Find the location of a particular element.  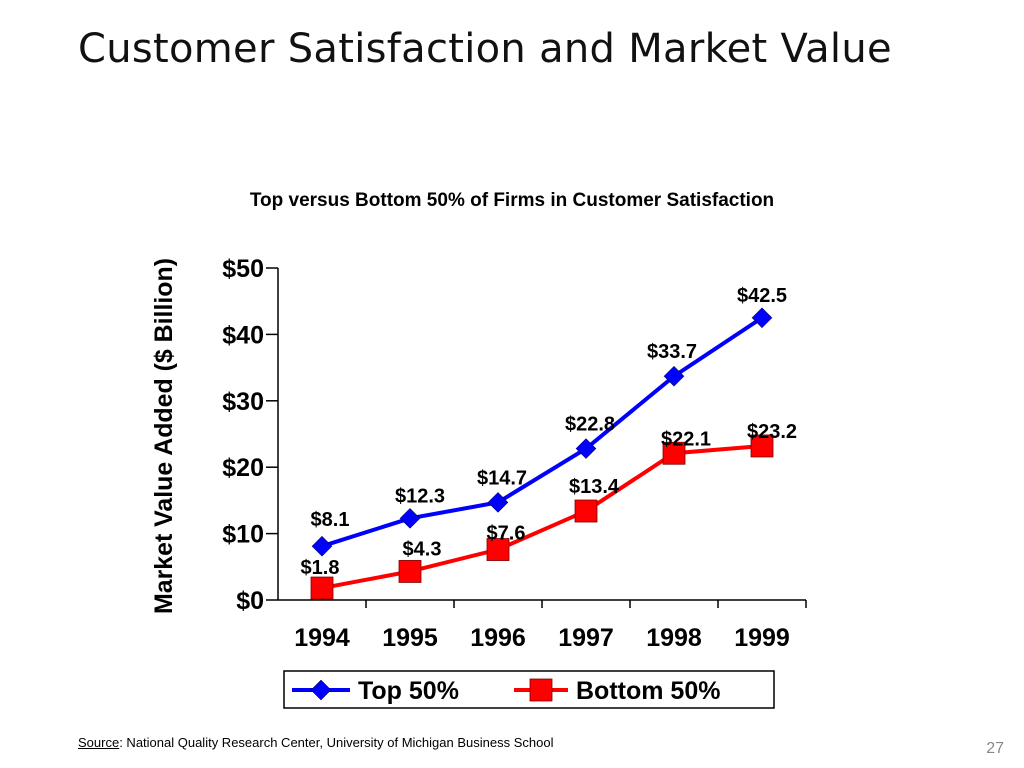

x-tick-label: 1999 is located at coordinates (762, 638).